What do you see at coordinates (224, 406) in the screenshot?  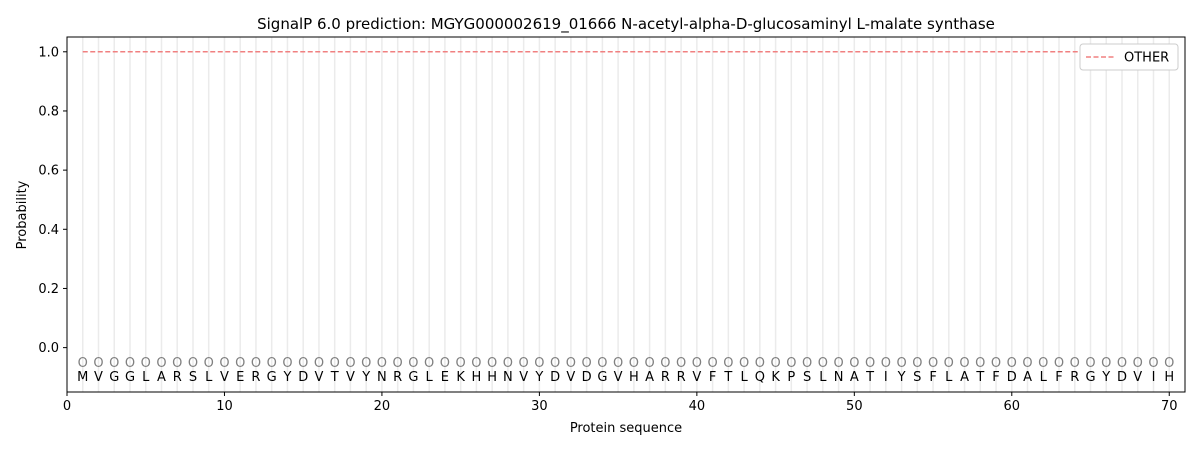 I see `x-tick-label: 10` at bounding box center [224, 406].